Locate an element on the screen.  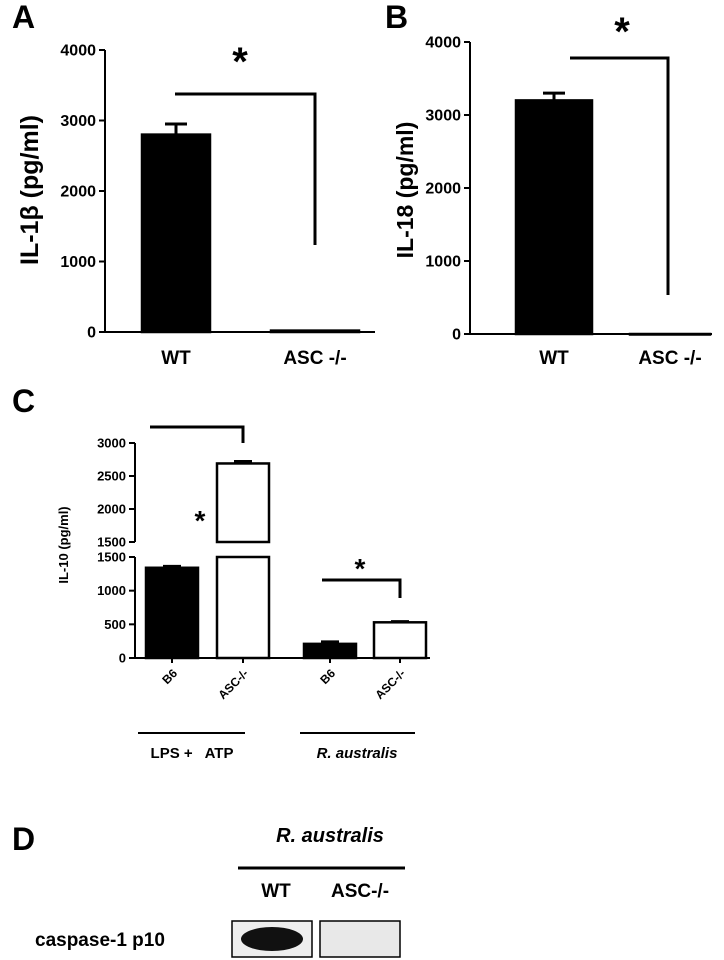
y-axis-label: IL-10 (pg/ml) is located at coordinates (63, 544).